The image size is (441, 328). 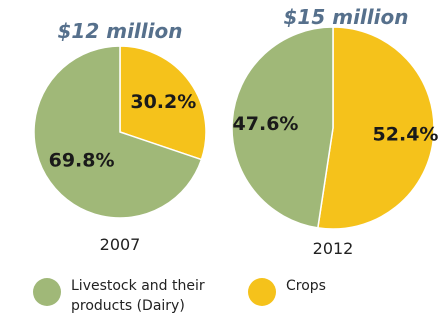 What do you see at coordinates (120, 31) in the screenshot?
I see `chart-title-2007: $12 million` at bounding box center [120, 31].